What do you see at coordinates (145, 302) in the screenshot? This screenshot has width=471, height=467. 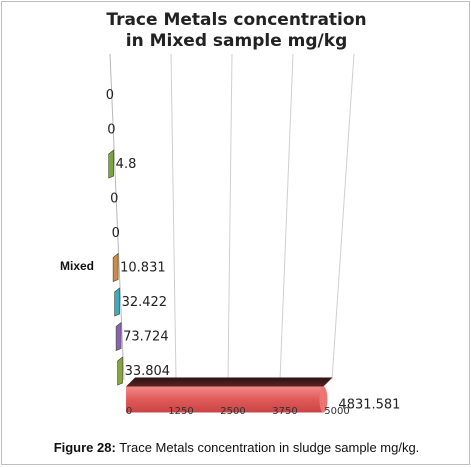 I see `data-label: 32.422` at bounding box center [145, 302].